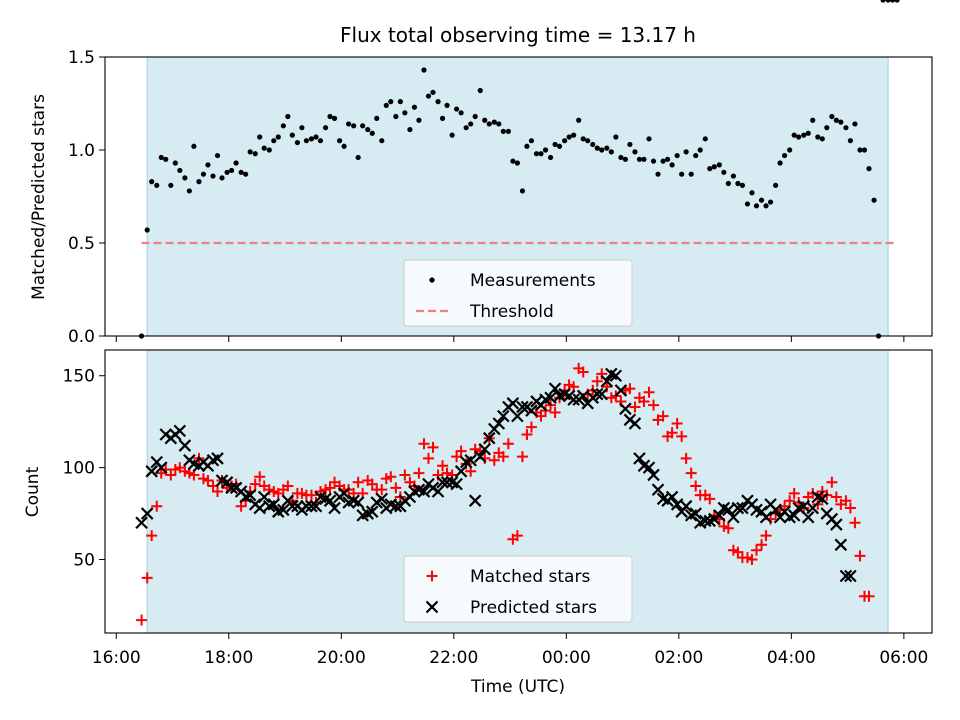 This screenshot has height=720, width=960. Describe the element at coordinates (86, 197) in the screenshot. I see `top-y-ticks: 0.0 0.5 1.0 1.5` at that location.